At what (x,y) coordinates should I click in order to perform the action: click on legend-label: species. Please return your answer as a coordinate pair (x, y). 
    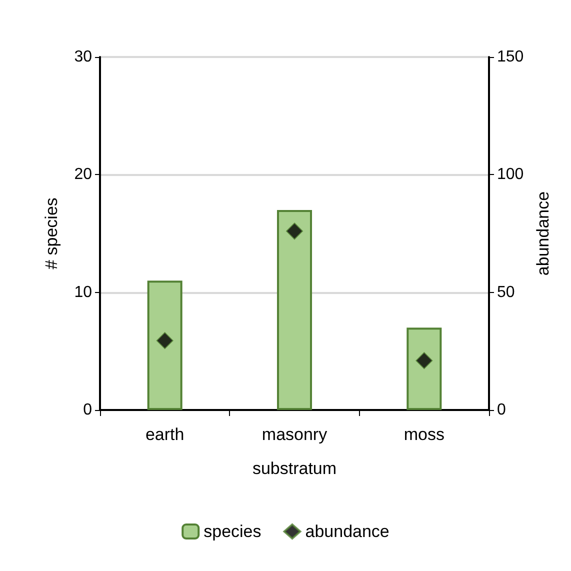
    Looking at the image, I should click on (233, 531).